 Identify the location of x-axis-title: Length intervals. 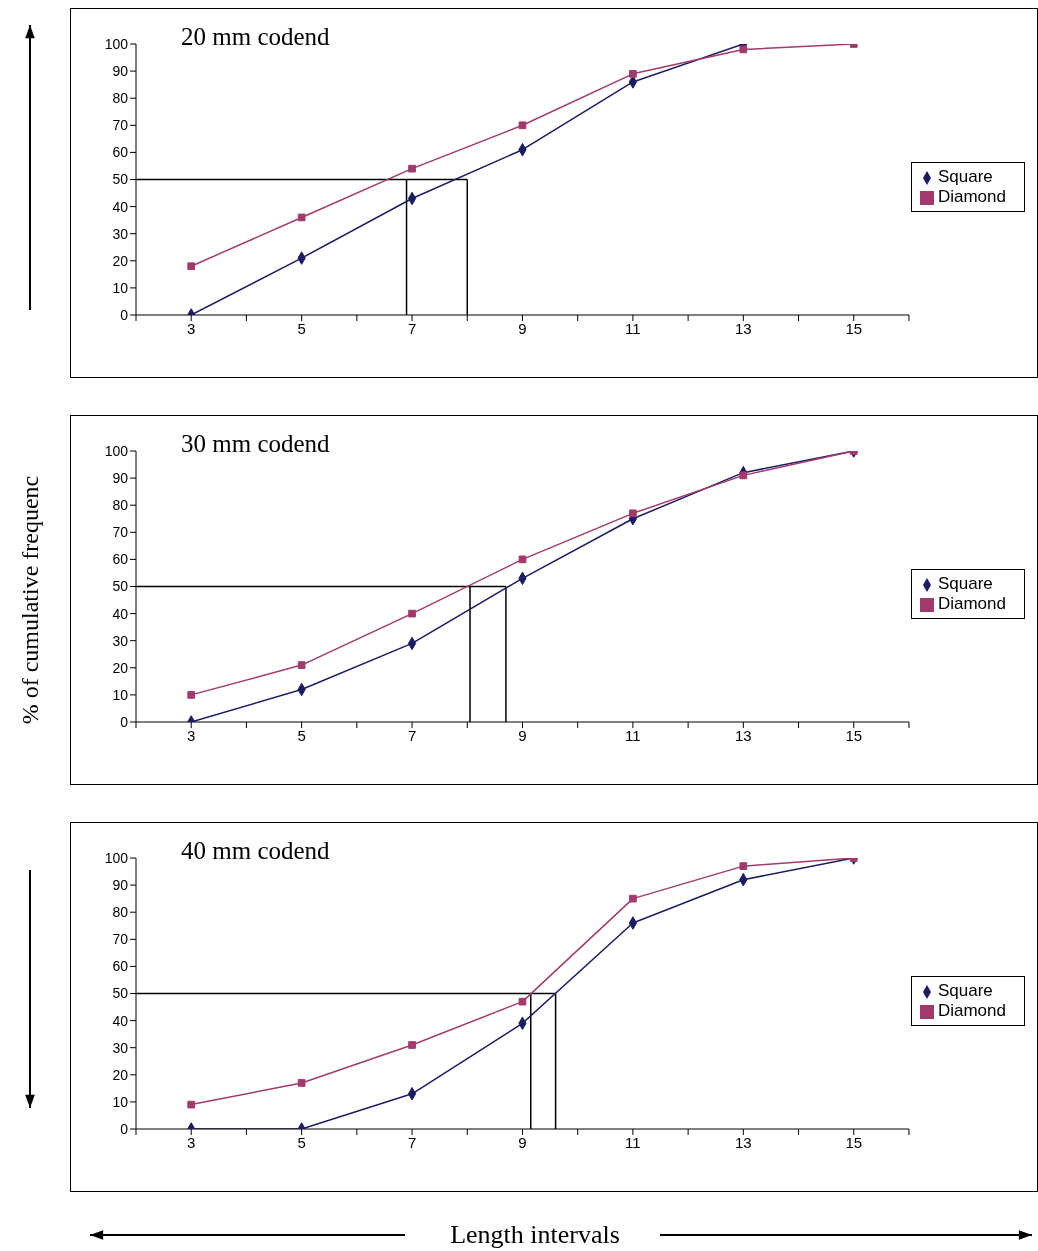
(535, 1235).